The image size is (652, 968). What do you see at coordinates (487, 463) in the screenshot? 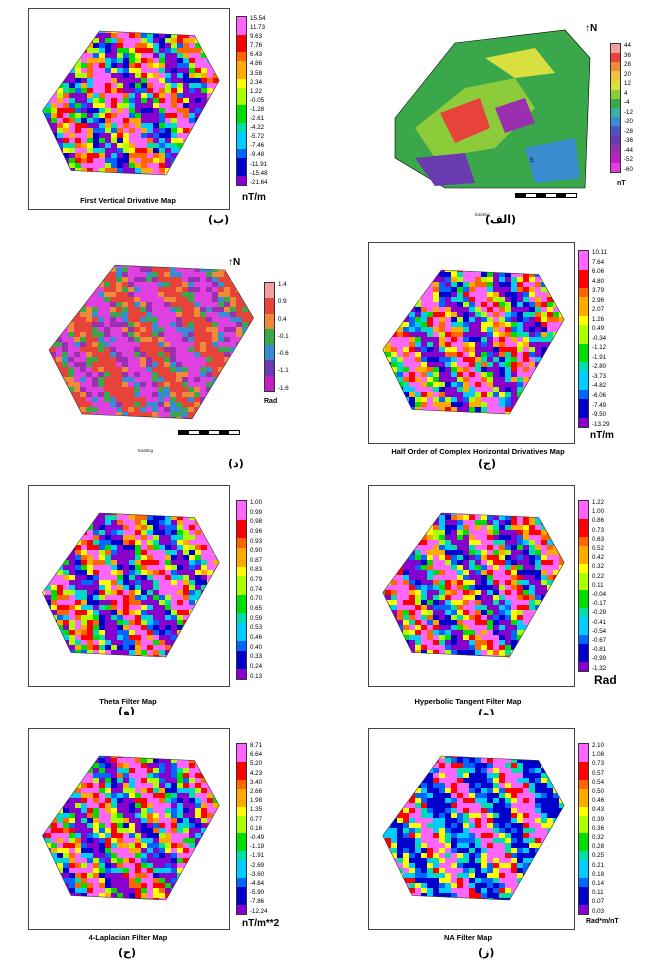
I see `caption: (ج)` at bounding box center [487, 463].